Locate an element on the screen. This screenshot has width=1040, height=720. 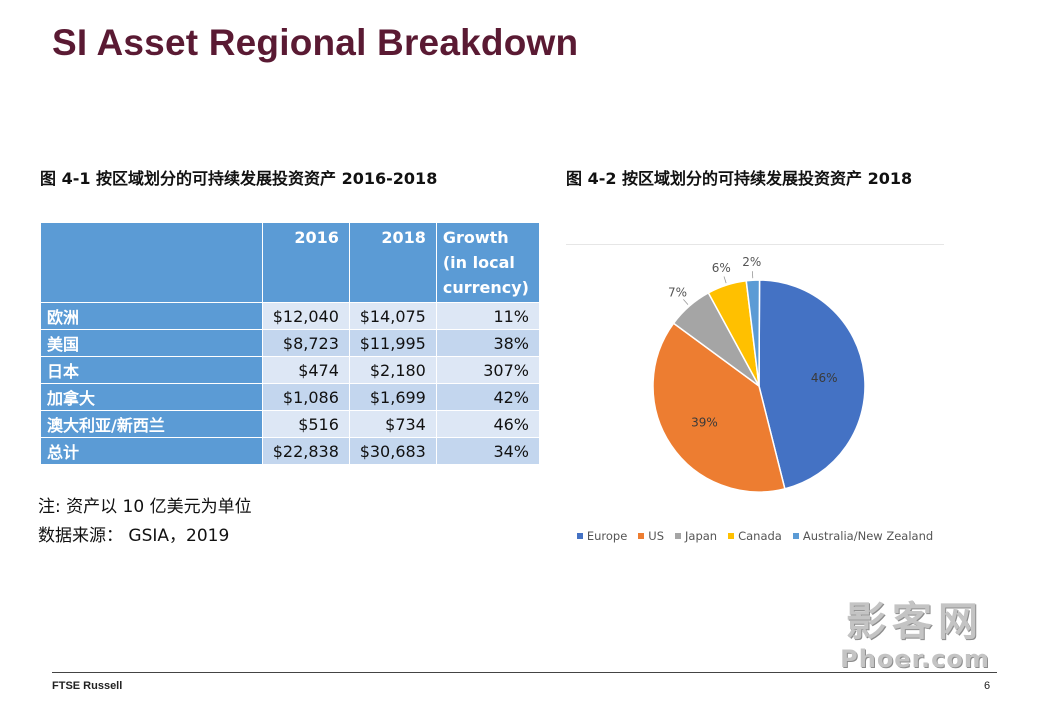
legend-item: US is located at coordinates (651, 536).